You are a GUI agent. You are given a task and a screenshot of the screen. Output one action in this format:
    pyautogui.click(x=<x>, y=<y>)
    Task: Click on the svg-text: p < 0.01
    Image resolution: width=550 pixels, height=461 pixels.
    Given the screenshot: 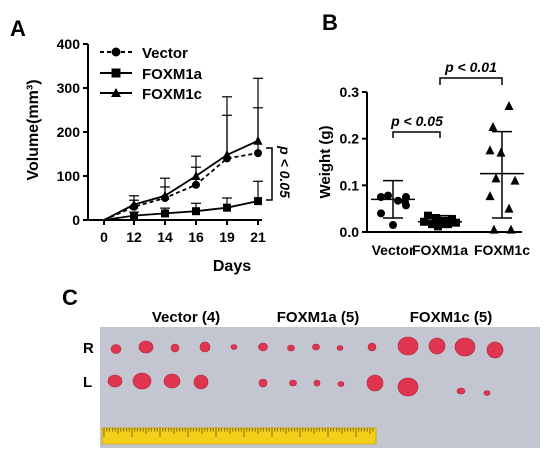 What is the action you would take?
    pyautogui.click(x=470, y=67)
    